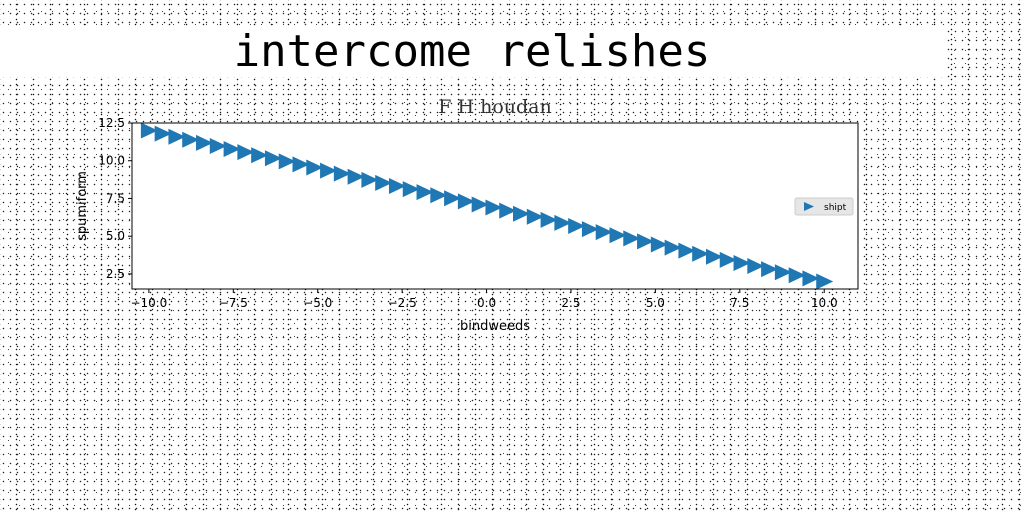  Describe the element at coordinates (115, 274) in the screenshot. I see `y-tick-label: 2.5` at that location.